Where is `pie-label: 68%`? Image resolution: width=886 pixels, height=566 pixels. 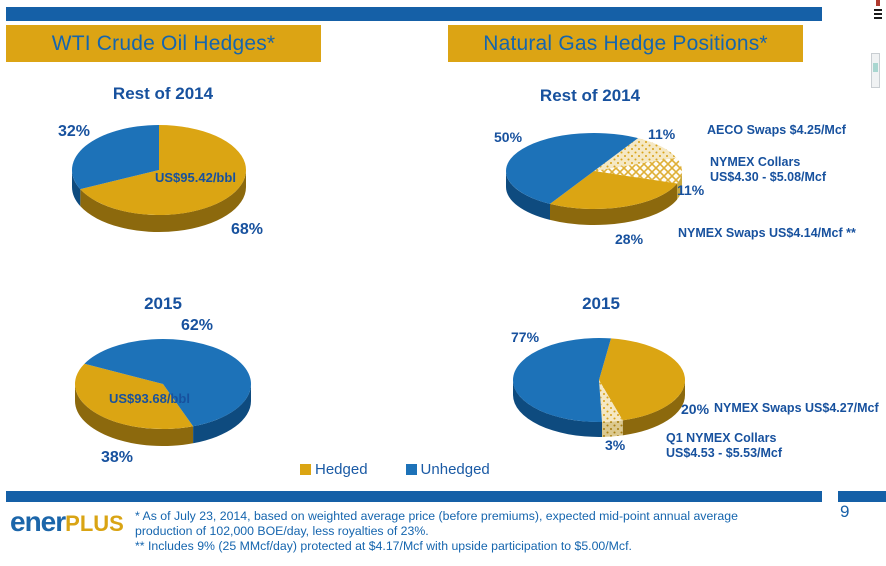
pie-label: 68% is located at coordinates (247, 229).